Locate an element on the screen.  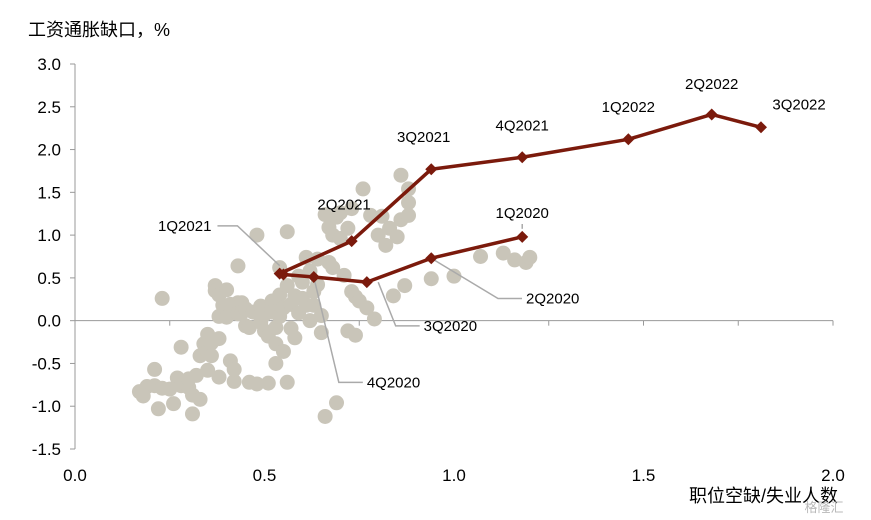
watermark-text: 格隆汇 is located at coordinates (823, 507).